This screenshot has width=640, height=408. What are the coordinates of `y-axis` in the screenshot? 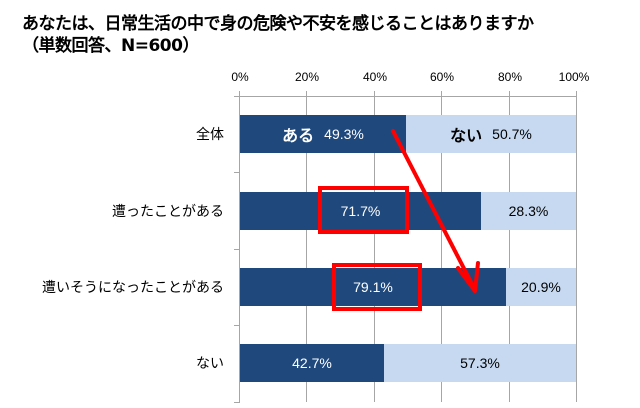 It's located at (239, 249).